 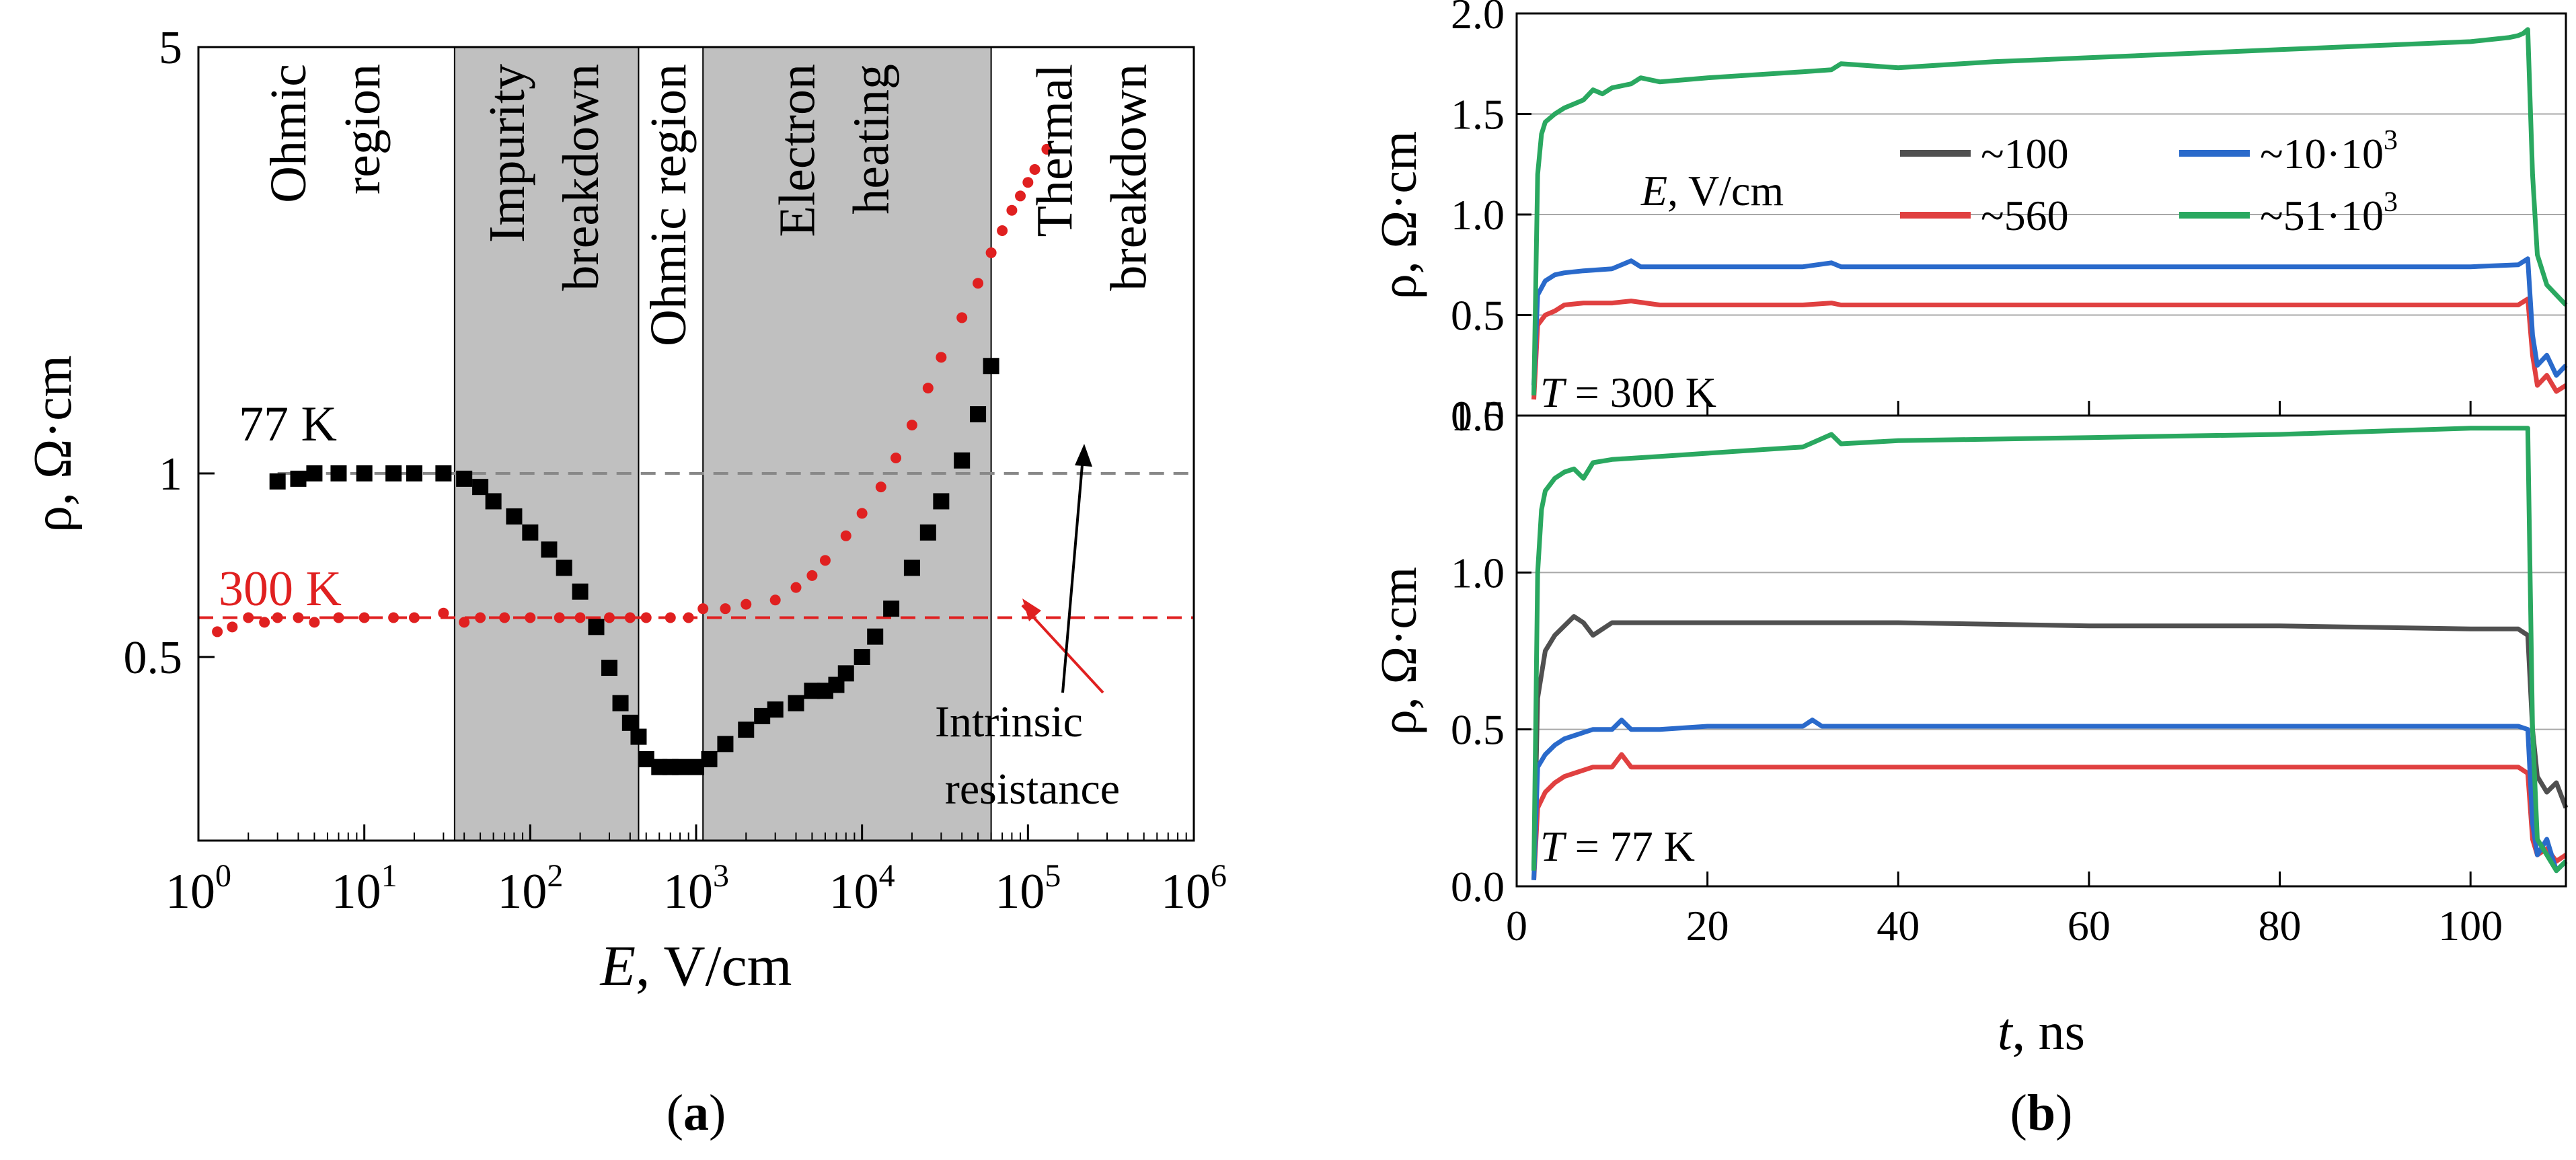 What do you see at coordinates (1628, 392) in the screenshot?
I see `temperature-label-300k: T = 300 K` at bounding box center [1628, 392].